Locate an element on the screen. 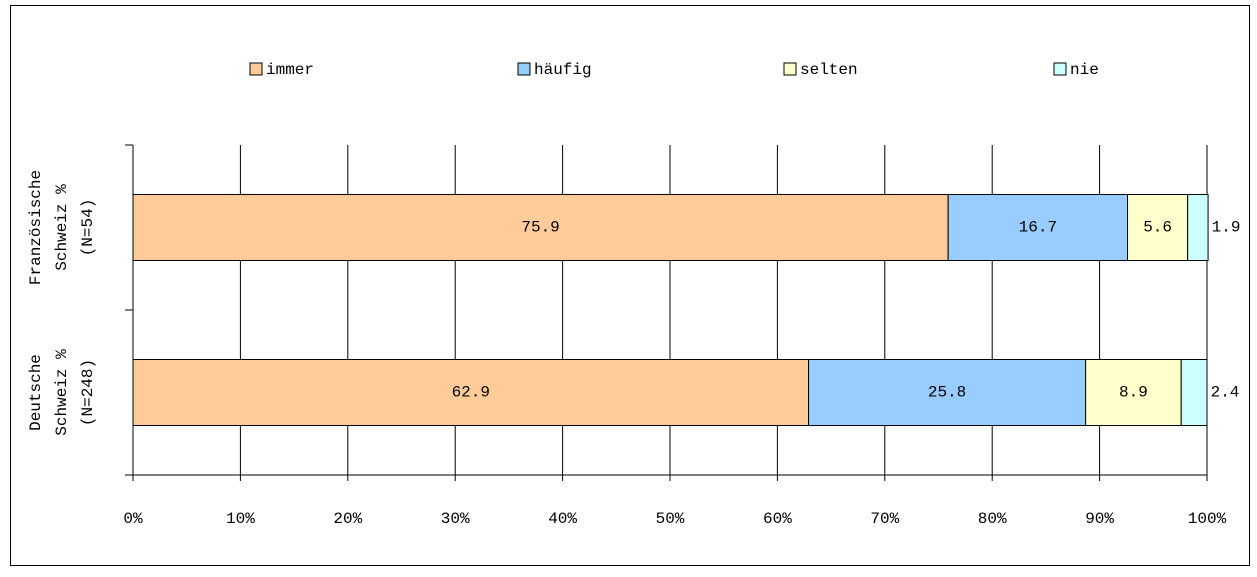 Image resolution: width=1257 pixels, height=577 pixels. x-tick-label: 0% is located at coordinates (133, 519).